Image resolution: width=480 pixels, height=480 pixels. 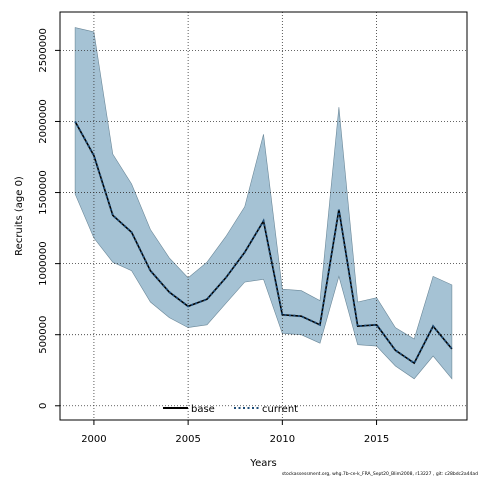 What do you see at coordinates (262, 463) in the screenshot?
I see `x-axis-title: Years` at bounding box center [262, 463].